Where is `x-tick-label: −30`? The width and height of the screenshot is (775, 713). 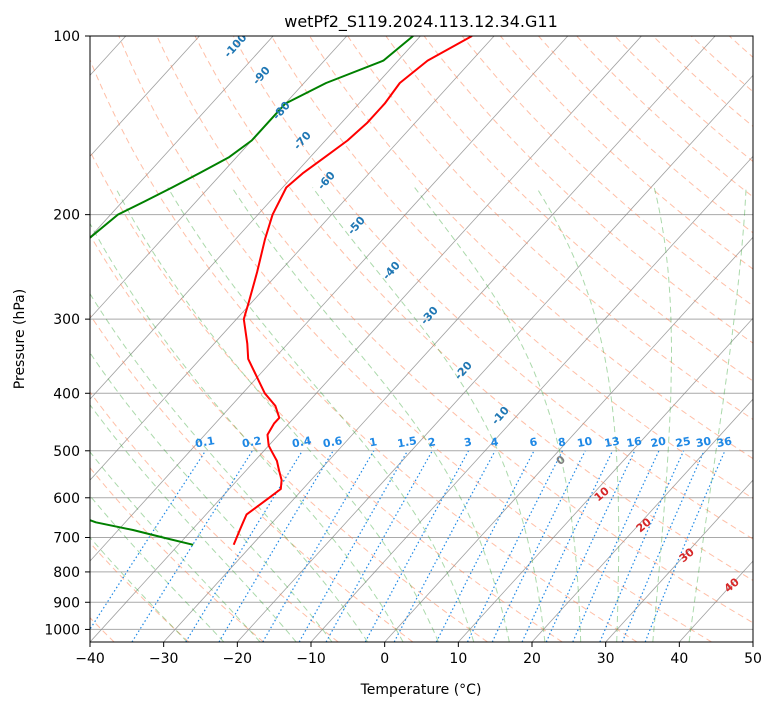 x-tick-label: −30 is located at coordinates (164, 659).